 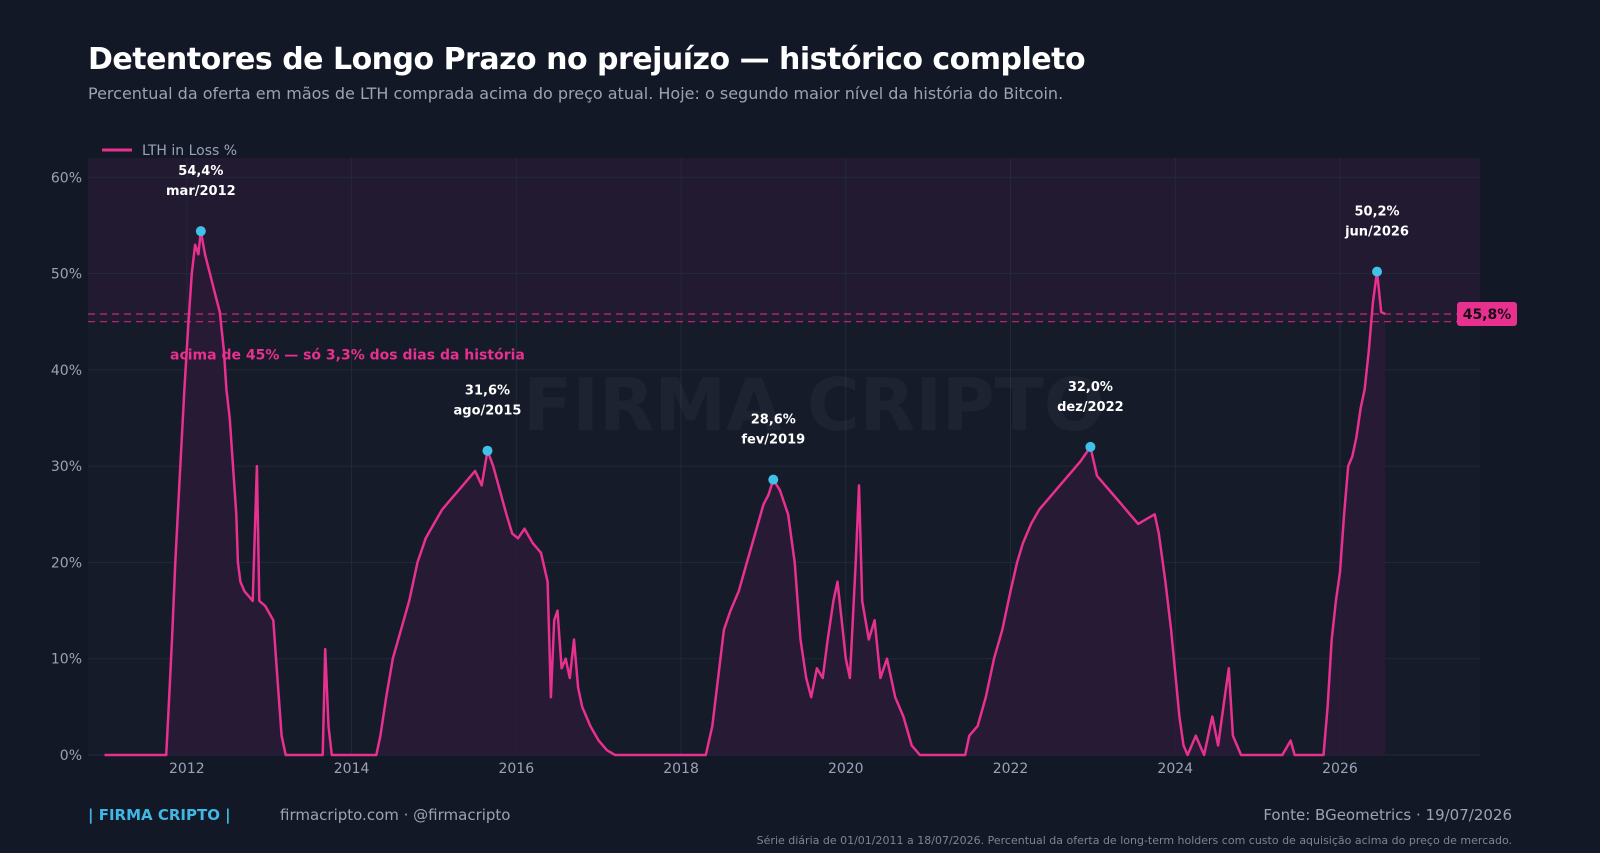 I want to click on peak-value-label: 28,6%, so click(x=773, y=420).